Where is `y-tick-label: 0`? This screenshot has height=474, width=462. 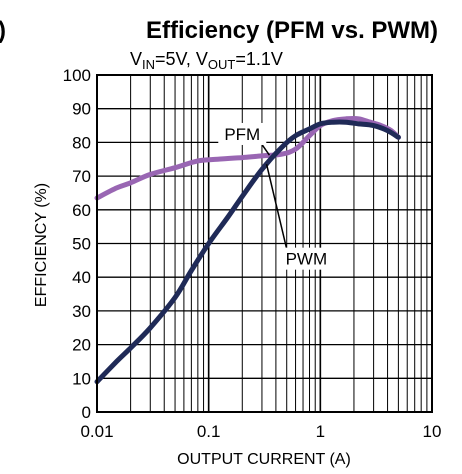
y-tick-label: 0 is located at coordinates (86, 412).